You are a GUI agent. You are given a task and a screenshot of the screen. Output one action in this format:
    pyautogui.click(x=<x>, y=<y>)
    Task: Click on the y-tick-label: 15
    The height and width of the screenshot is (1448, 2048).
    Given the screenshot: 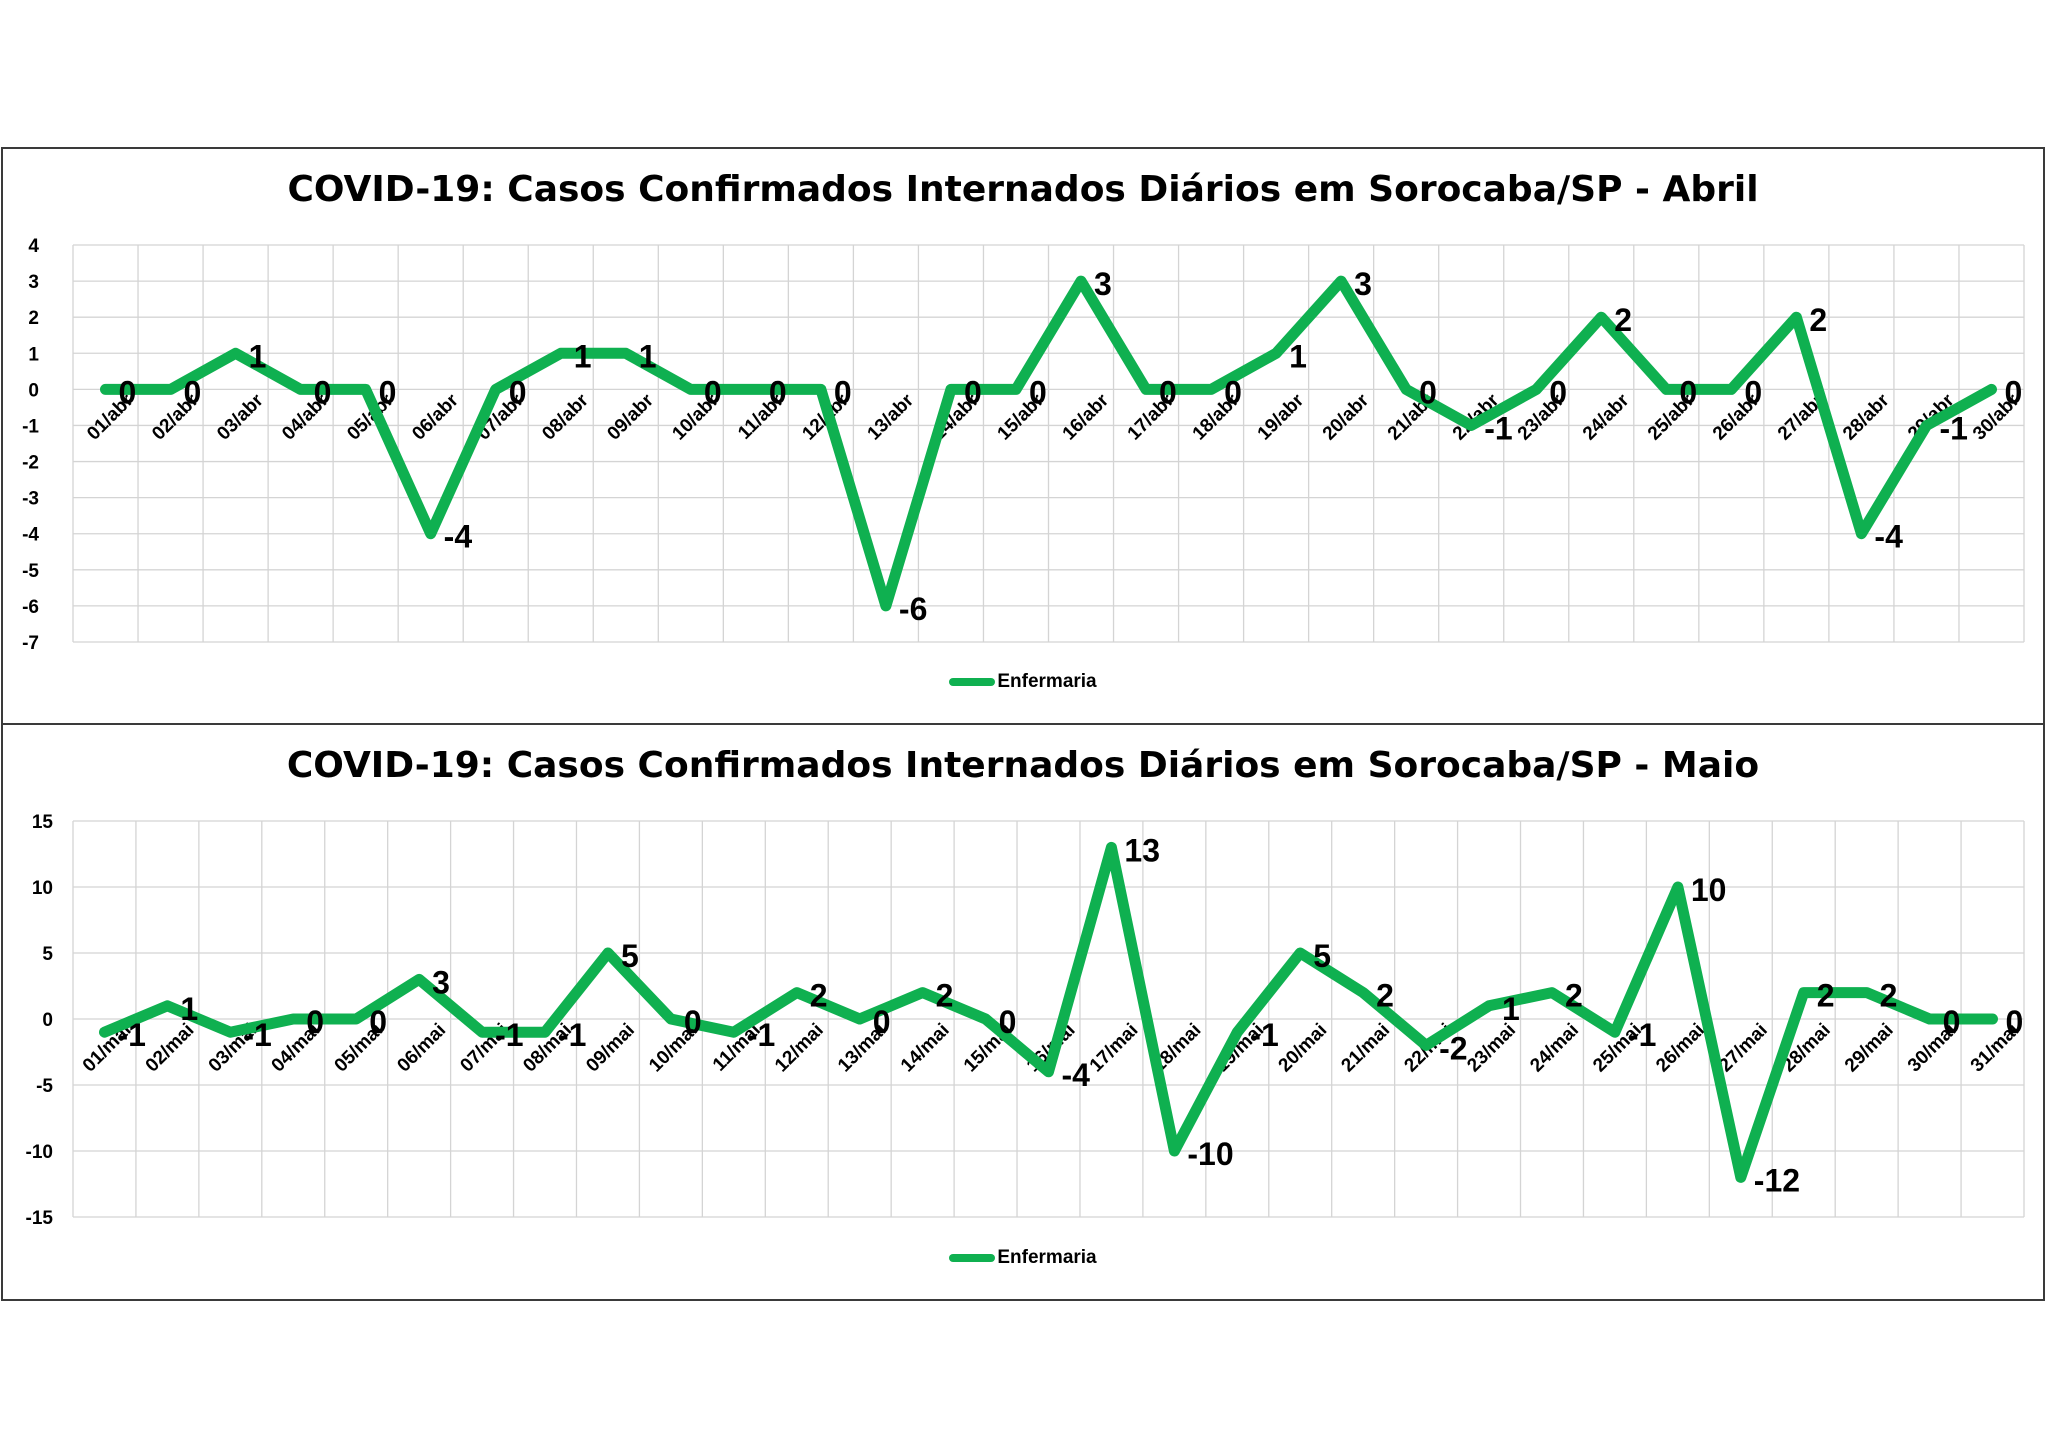 What is the action you would take?
    pyautogui.click(x=43, y=822)
    